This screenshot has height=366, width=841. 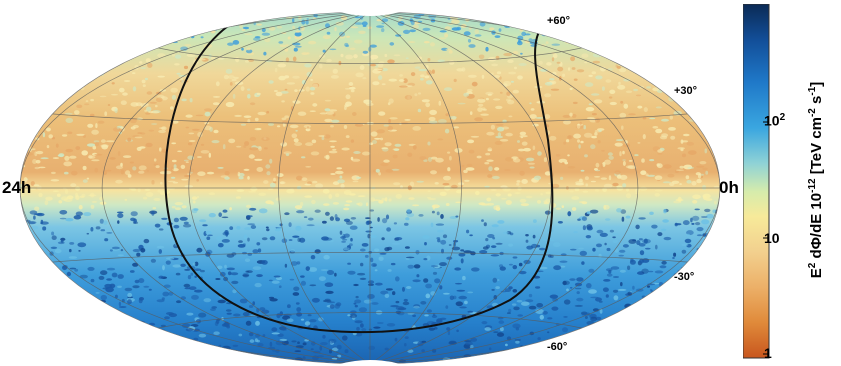 I want to click on dec-label-minus30: -30°, so click(x=684, y=277).